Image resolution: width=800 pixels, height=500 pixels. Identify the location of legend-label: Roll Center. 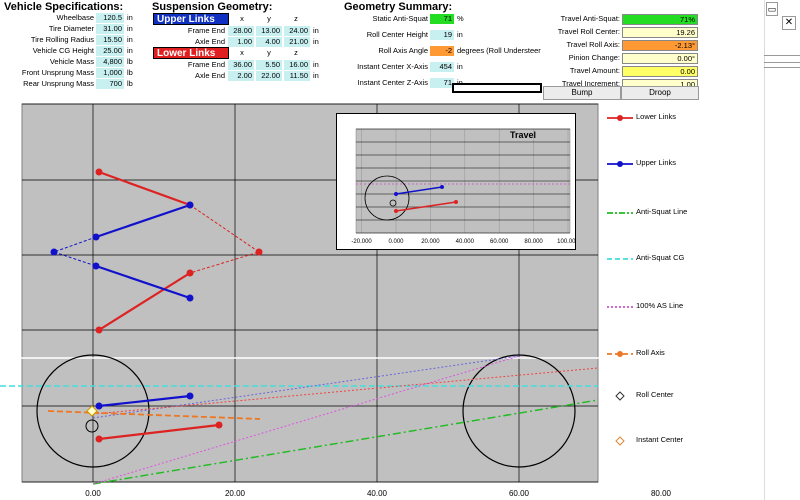
(655, 394).